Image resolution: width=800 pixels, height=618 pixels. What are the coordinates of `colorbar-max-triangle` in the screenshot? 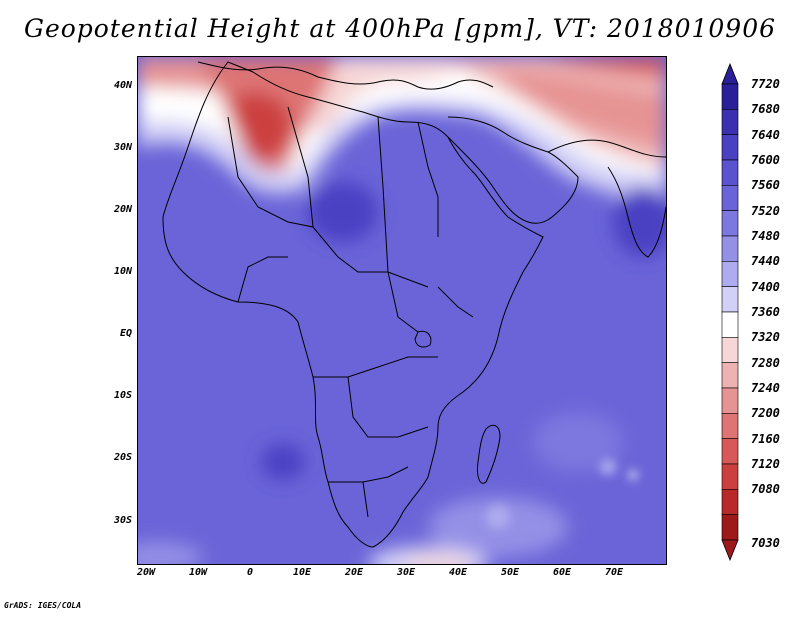 It's located at (730, 73).